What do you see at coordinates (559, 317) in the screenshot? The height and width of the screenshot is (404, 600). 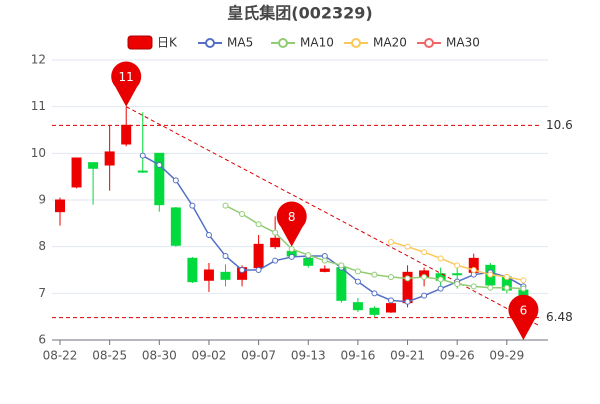 I see `mark-line-label: 6.48` at bounding box center [559, 317].